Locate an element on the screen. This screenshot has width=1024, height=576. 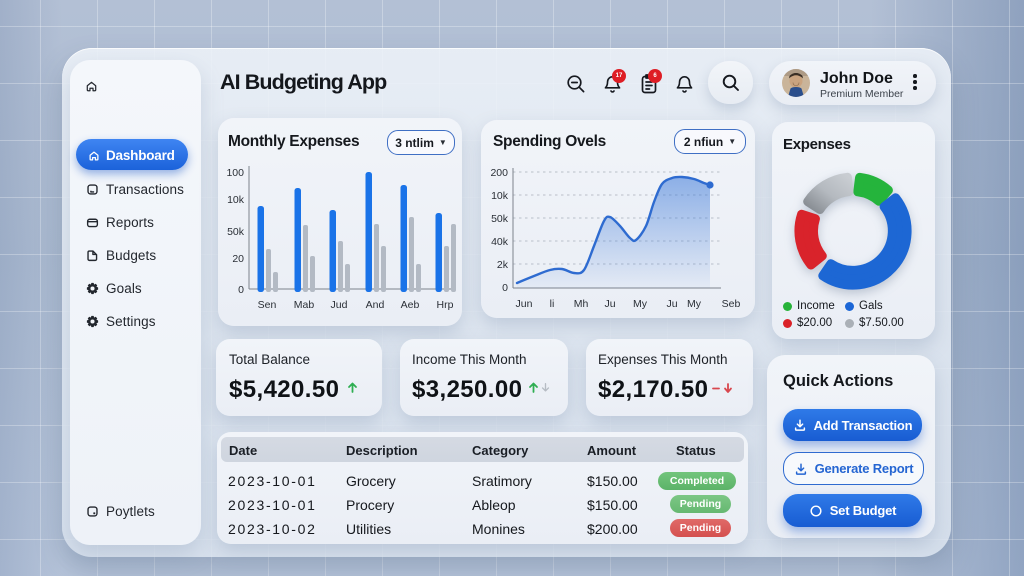
svg-text: Hrp is located at coordinates (445, 305).